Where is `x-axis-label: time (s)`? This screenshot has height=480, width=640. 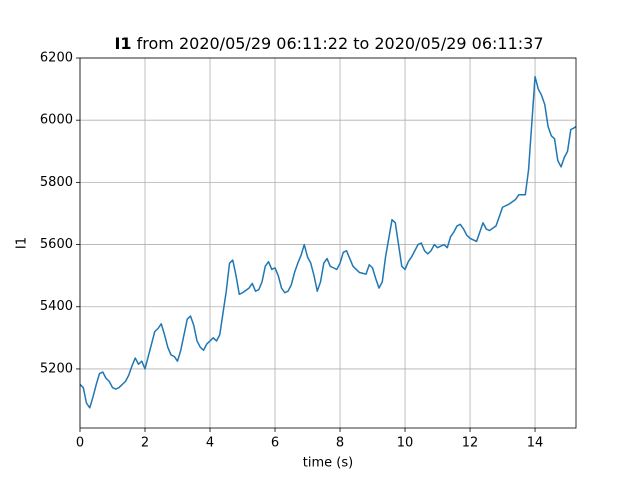 x-axis-label: time (s) is located at coordinates (328, 463).